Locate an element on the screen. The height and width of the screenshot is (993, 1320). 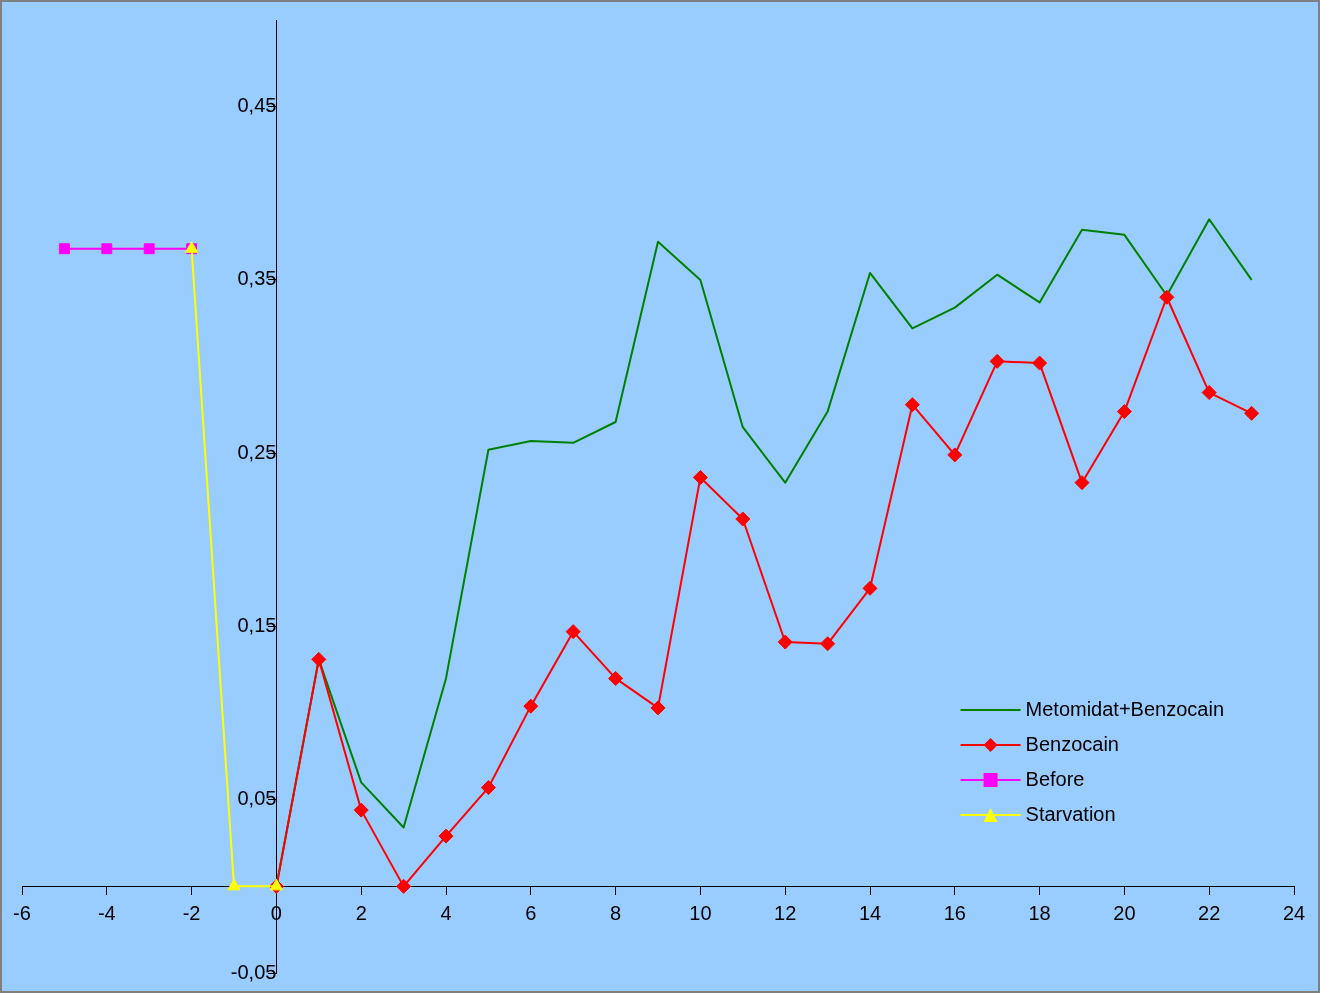
x-tick-label: 20 is located at coordinates (1124, 912).